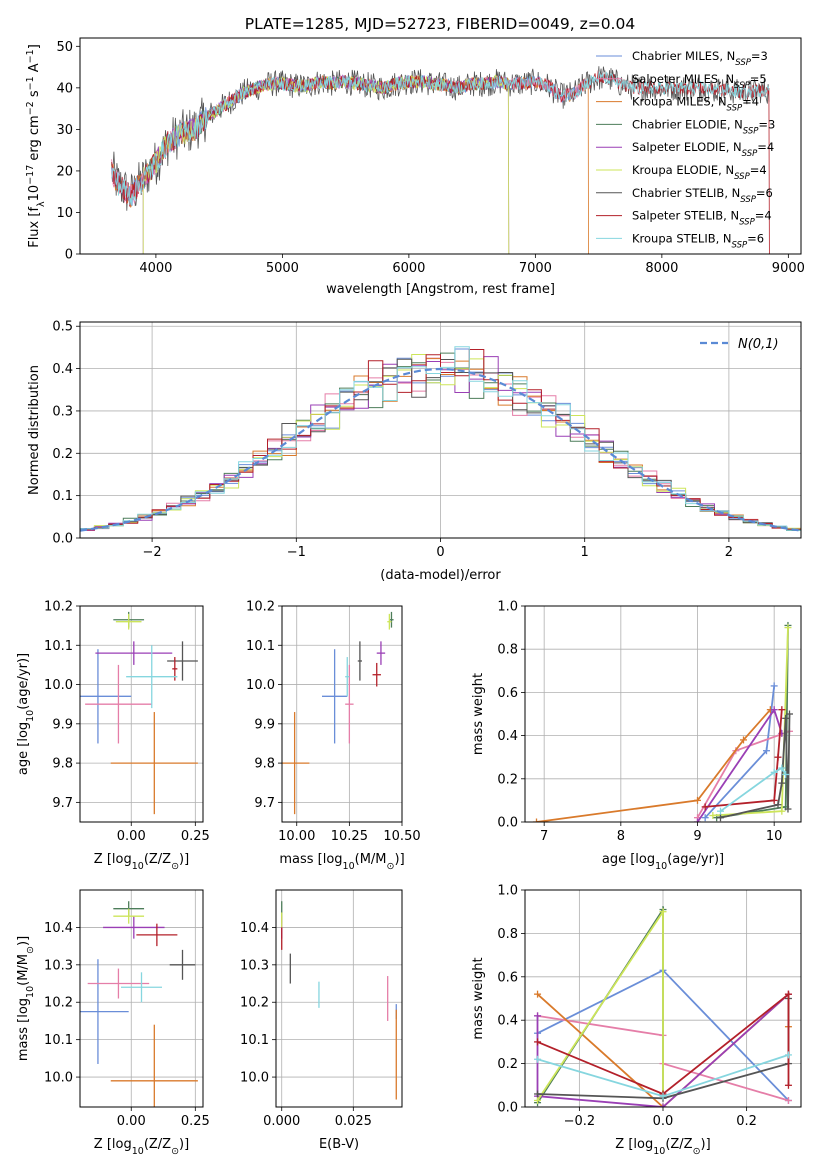 The image size is (819, 1170). I want to click on legend-label-chabrier-miles: Chabrier MILES, NSSP=3, so click(700, 58).